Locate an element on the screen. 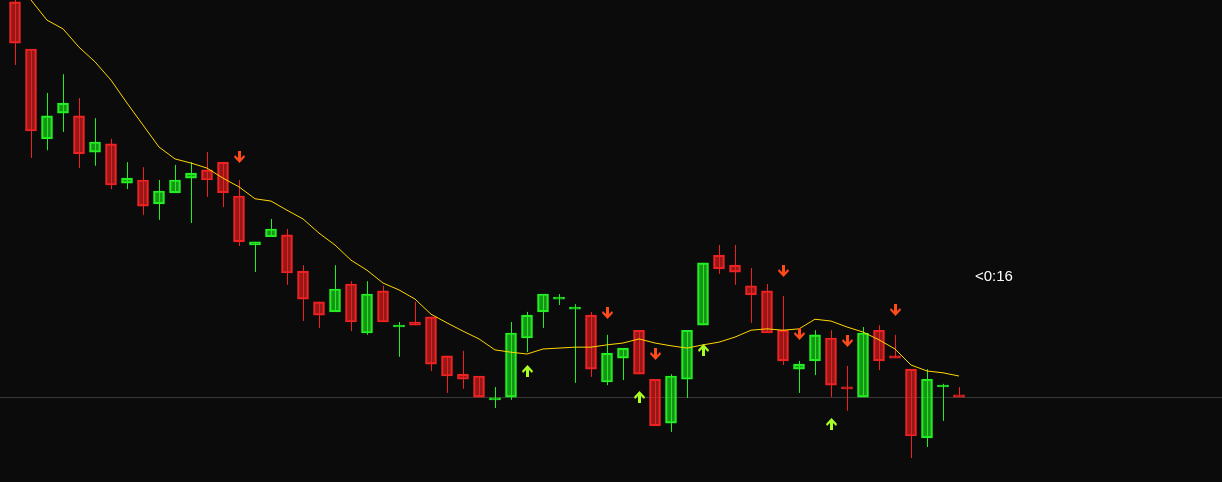 The width and height of the screenshot is (1222, 482). text: <0:16 is located at coordinates (994, 275).